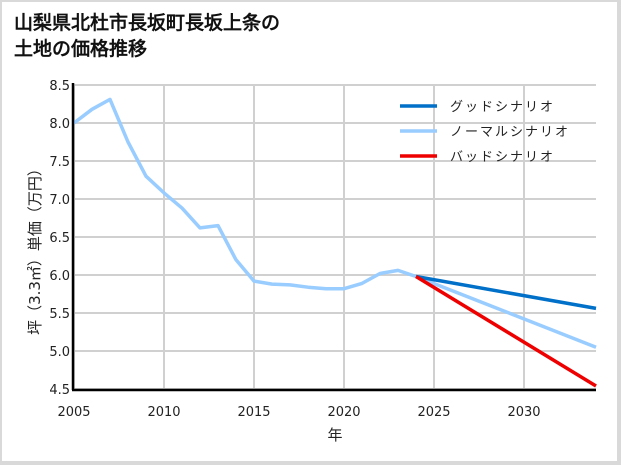 The height and width of the screenshot is (465, 621). I want to click on x-tick-label: 2005, so click(73, 412).